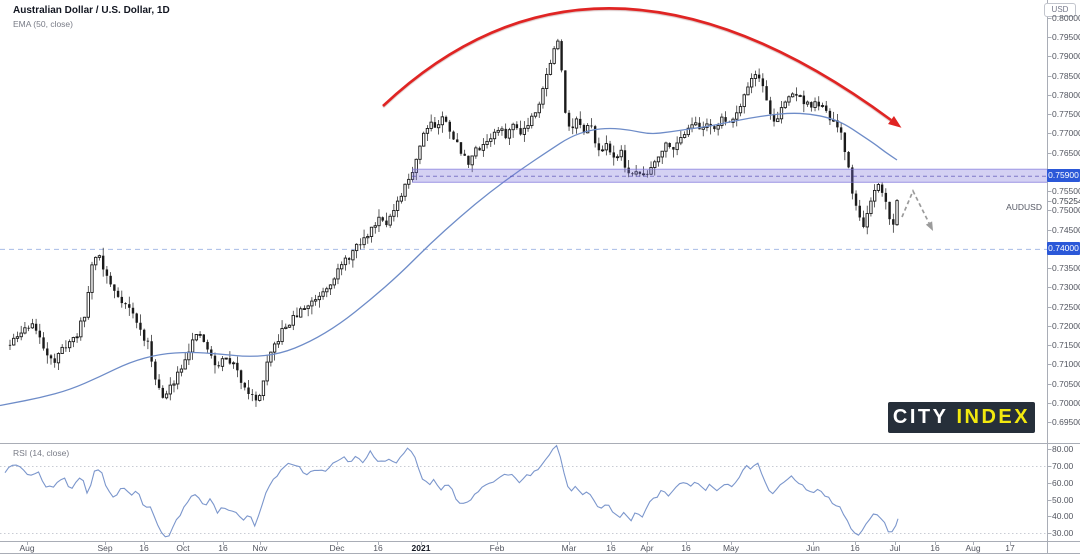 Image resolution: width=1080 pixels, height=560 pixels. I want to click on price-axis-tick: 0.76500, so click(1066, 152).